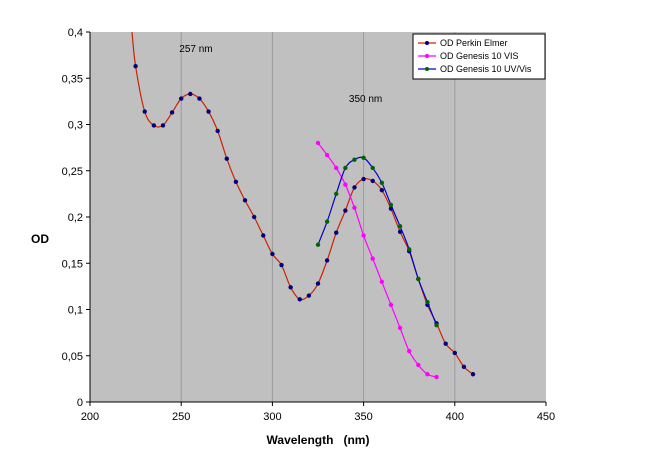 This screenshot has width=645, height=466. Describe the element at coordinates (72, 357) in the screenshot. I see `y-tick-label: 0,05` at that location.